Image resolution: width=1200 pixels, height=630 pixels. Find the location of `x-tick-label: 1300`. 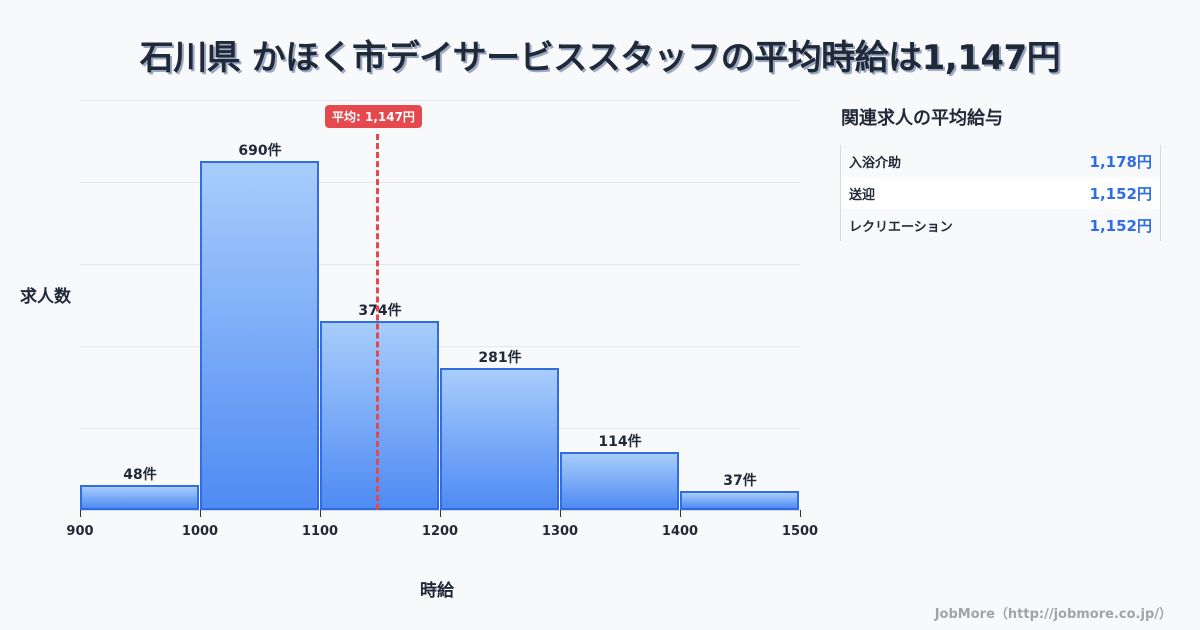

x-tick-label: 1300 is located at coordinates (560, 531).